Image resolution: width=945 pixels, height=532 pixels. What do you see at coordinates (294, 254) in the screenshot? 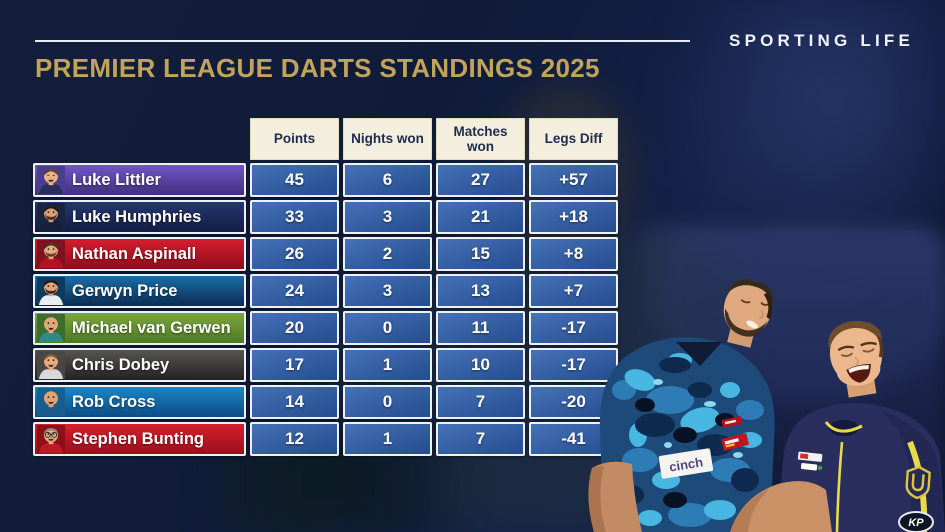
I see `stat-points: 26` at bounding box center [294, 254].